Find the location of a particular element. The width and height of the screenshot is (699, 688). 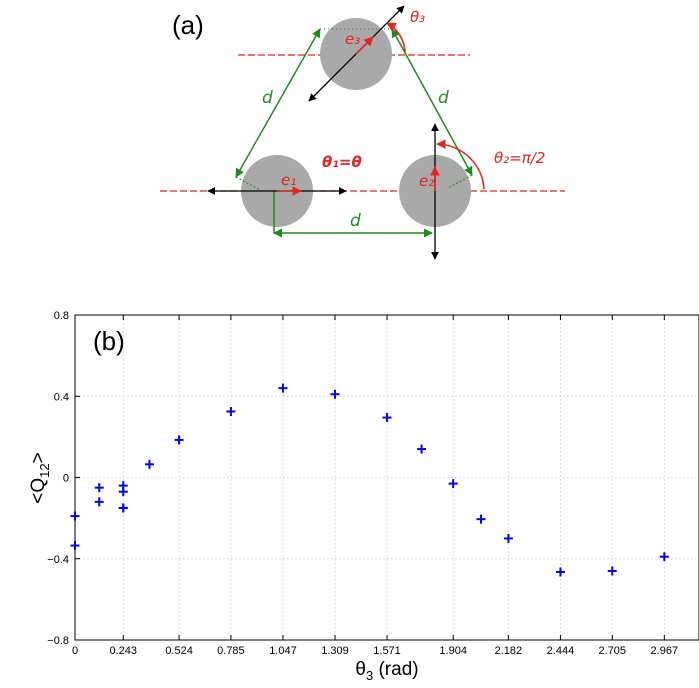

y-tick-label: 0.8 is located at coordinates (61, 316).